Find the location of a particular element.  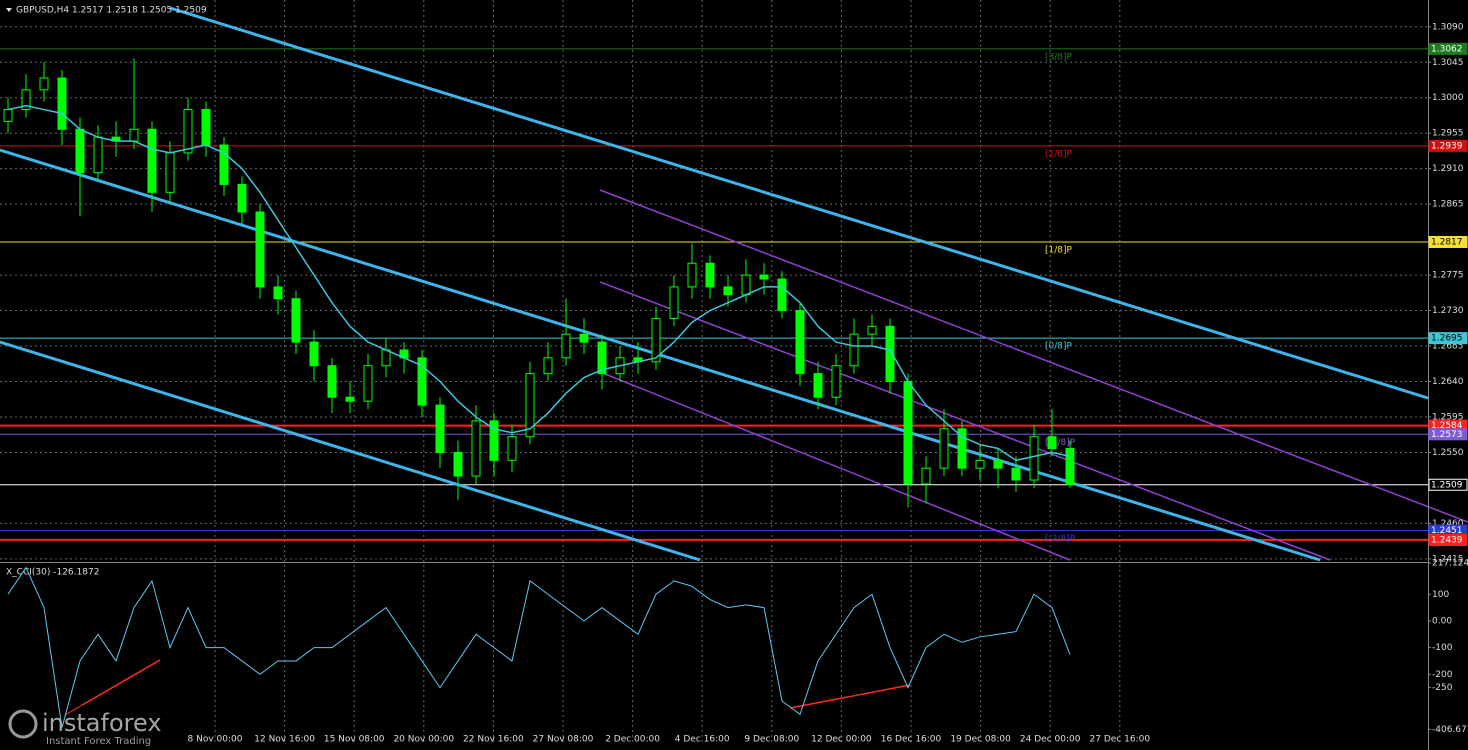

y-tick-label: 1.3090 is located at coordinates (1448, 27).